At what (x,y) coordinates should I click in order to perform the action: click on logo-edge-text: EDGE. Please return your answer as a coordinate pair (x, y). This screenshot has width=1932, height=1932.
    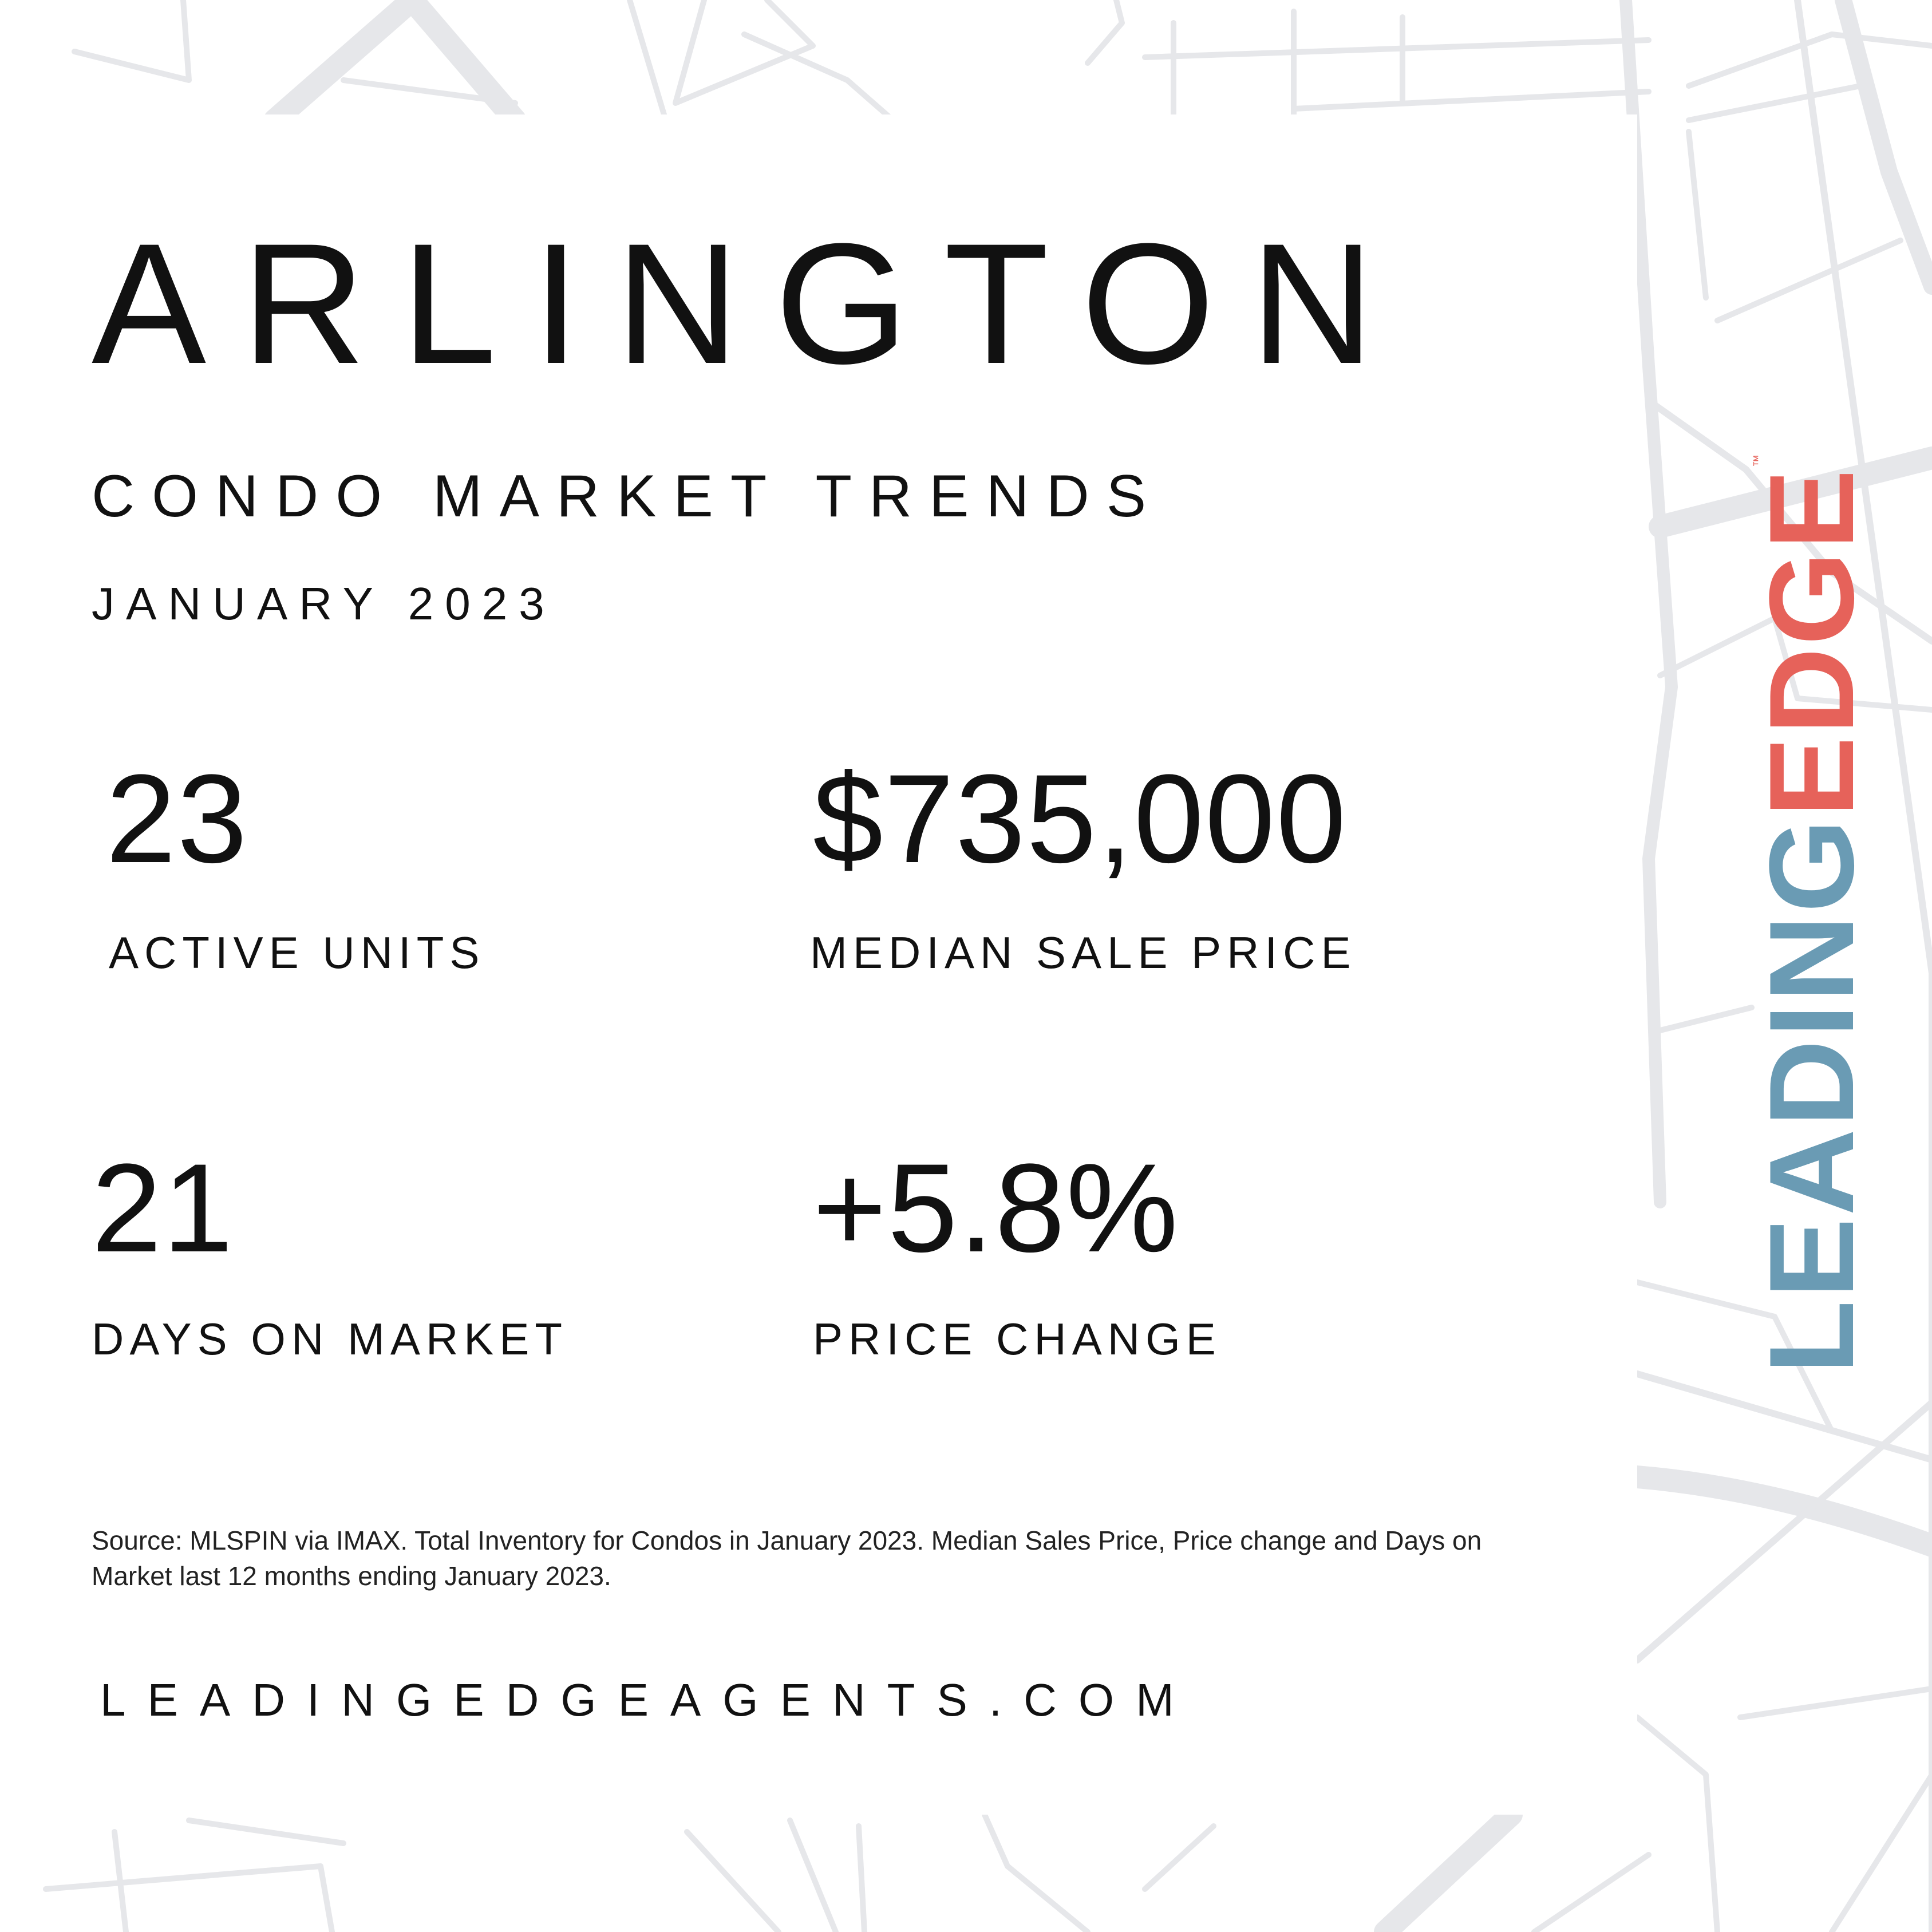
    Looking at the image, I should click on (1811, 642).